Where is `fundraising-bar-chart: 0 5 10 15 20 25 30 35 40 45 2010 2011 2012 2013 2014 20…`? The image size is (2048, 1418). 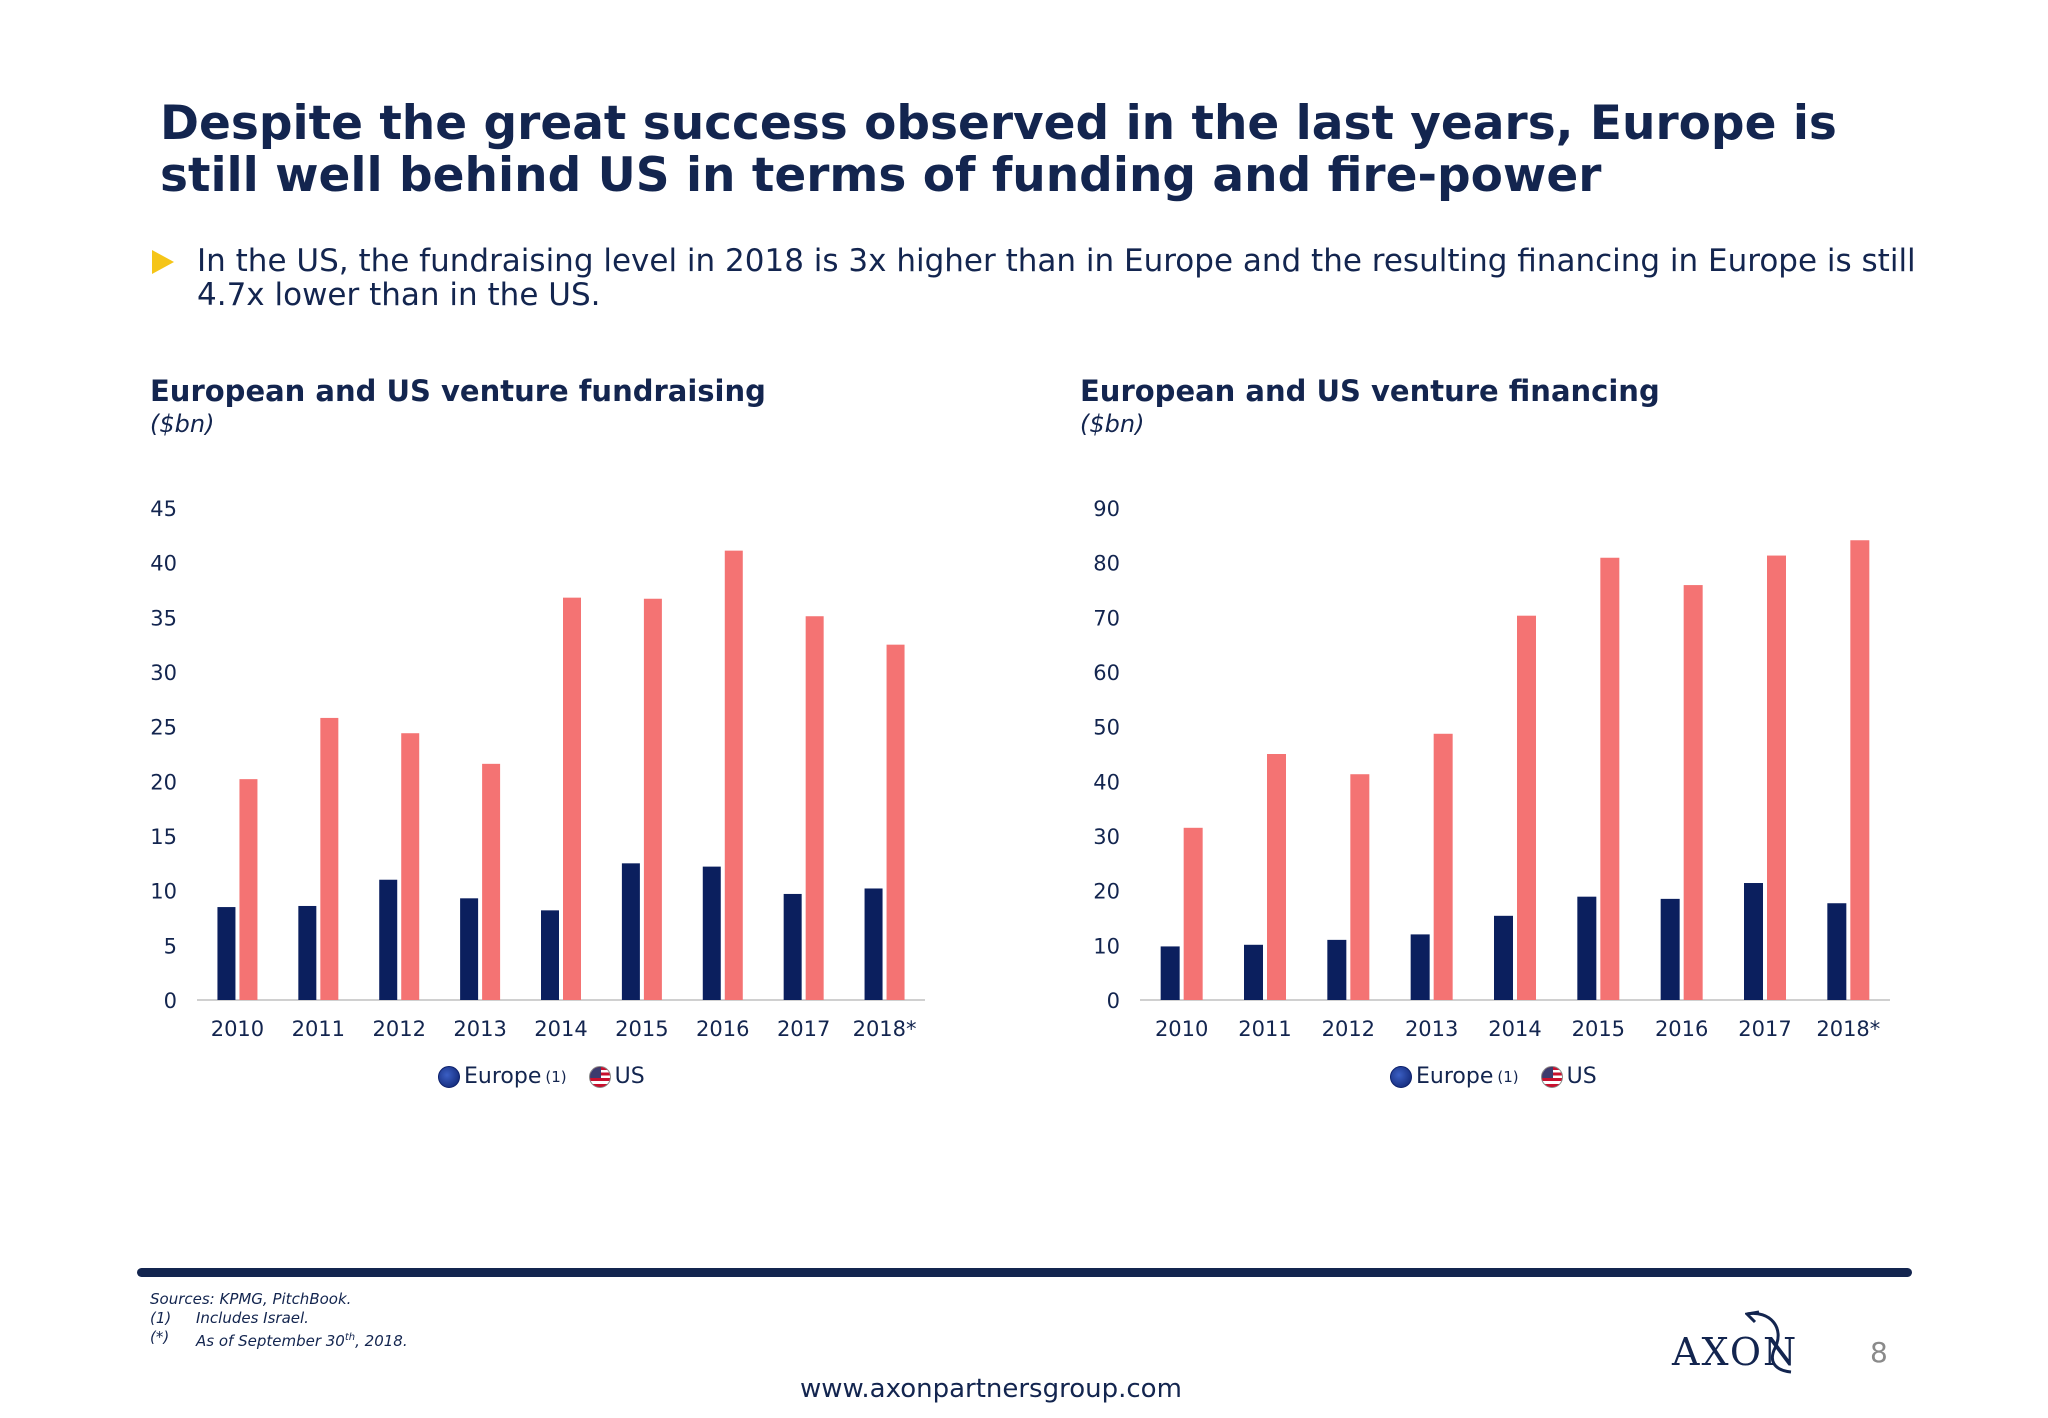 fundraising-bar-chart: 0 5 10 15 20 25 30 35 40 45 2010 2011 2012 2013 2014 20… is located at coordinates (537, 769).